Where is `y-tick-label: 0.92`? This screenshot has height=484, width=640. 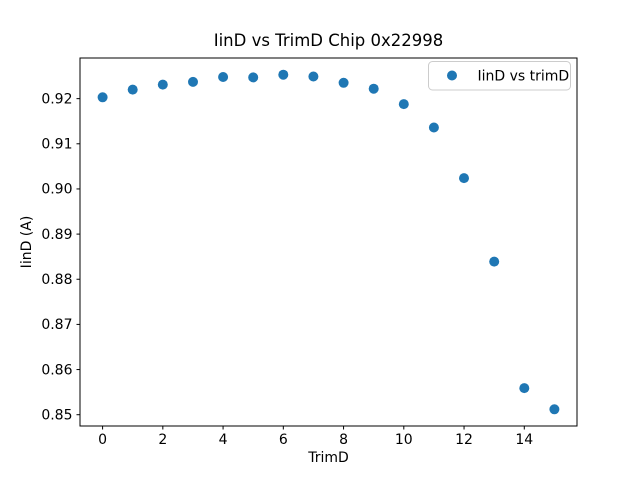
y-tick-label: 0.92 is located at coordinates (56, 99).